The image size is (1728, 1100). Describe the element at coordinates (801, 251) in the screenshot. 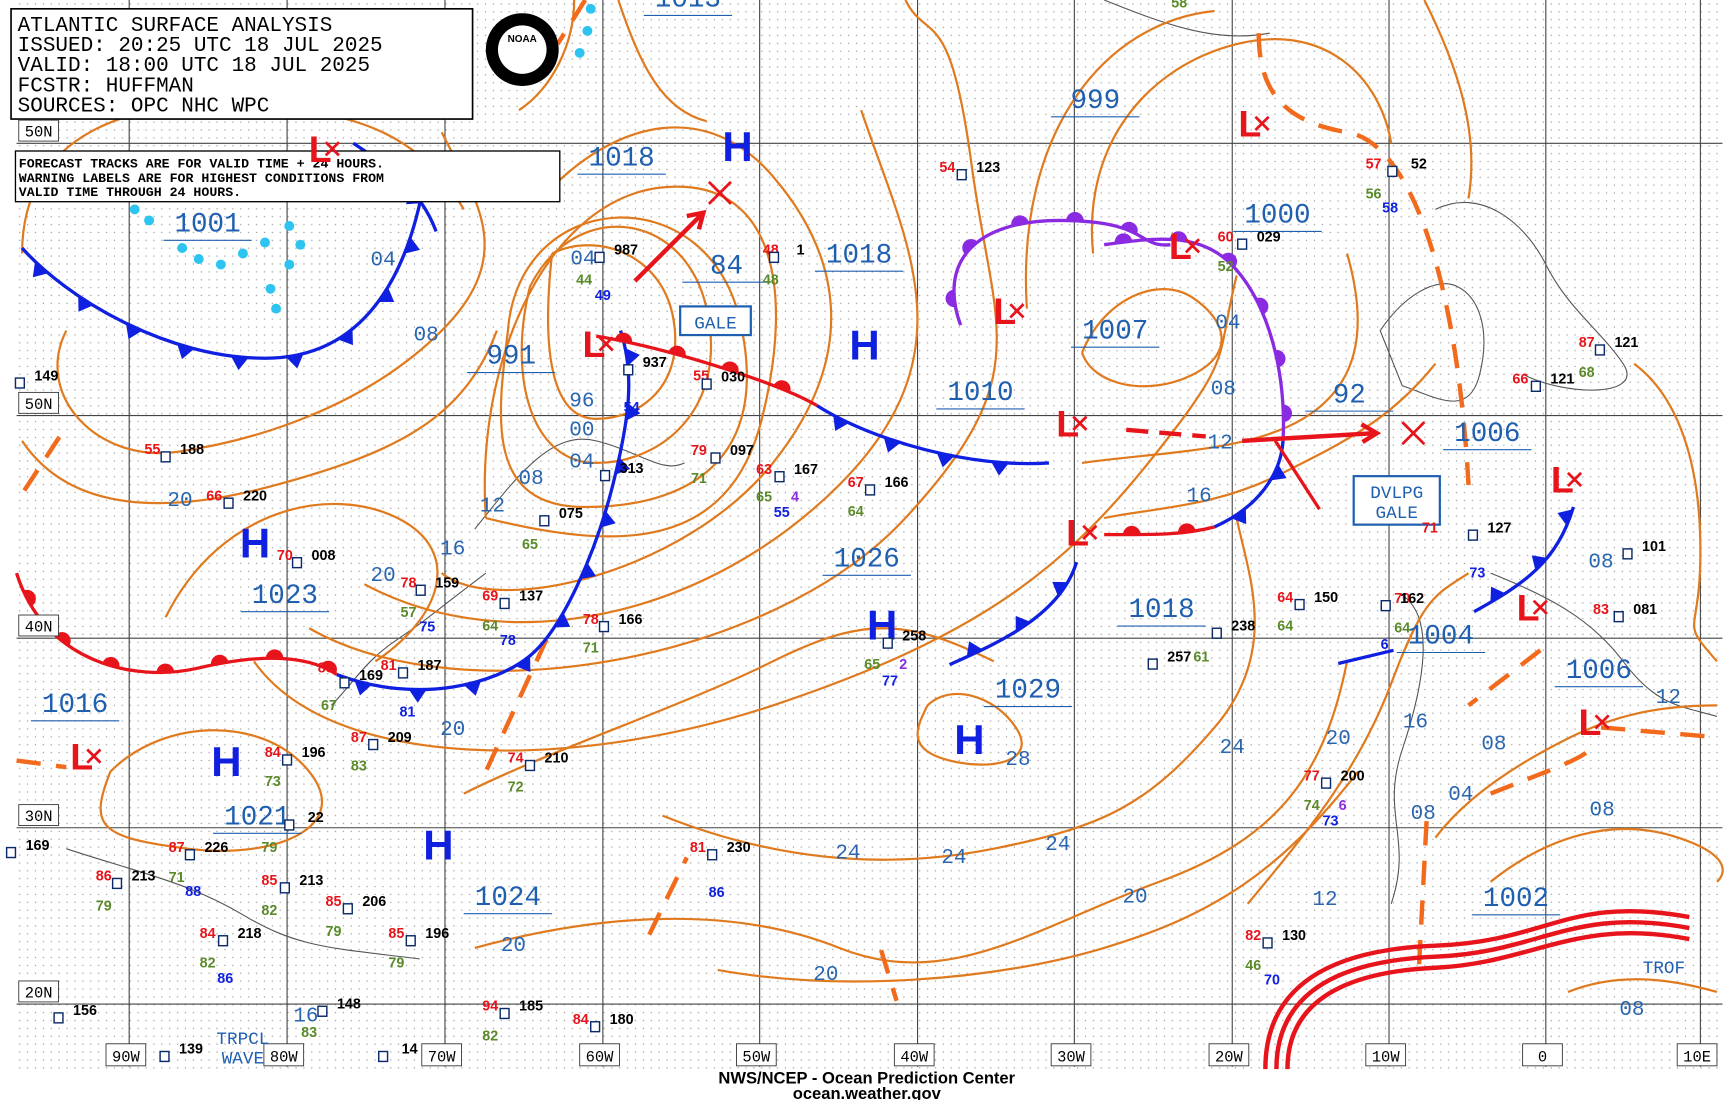

I see `station-pressure: 1` at that location.